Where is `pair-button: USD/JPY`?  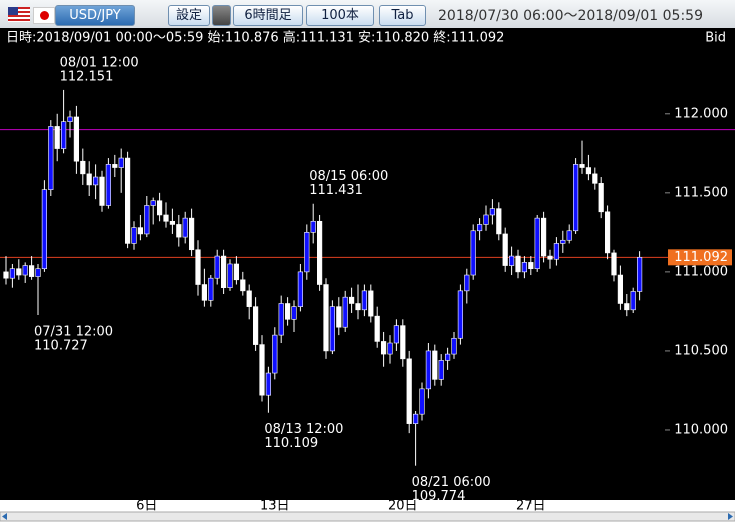
pair-button: USD/JPY is located at coordinates (95, 15).